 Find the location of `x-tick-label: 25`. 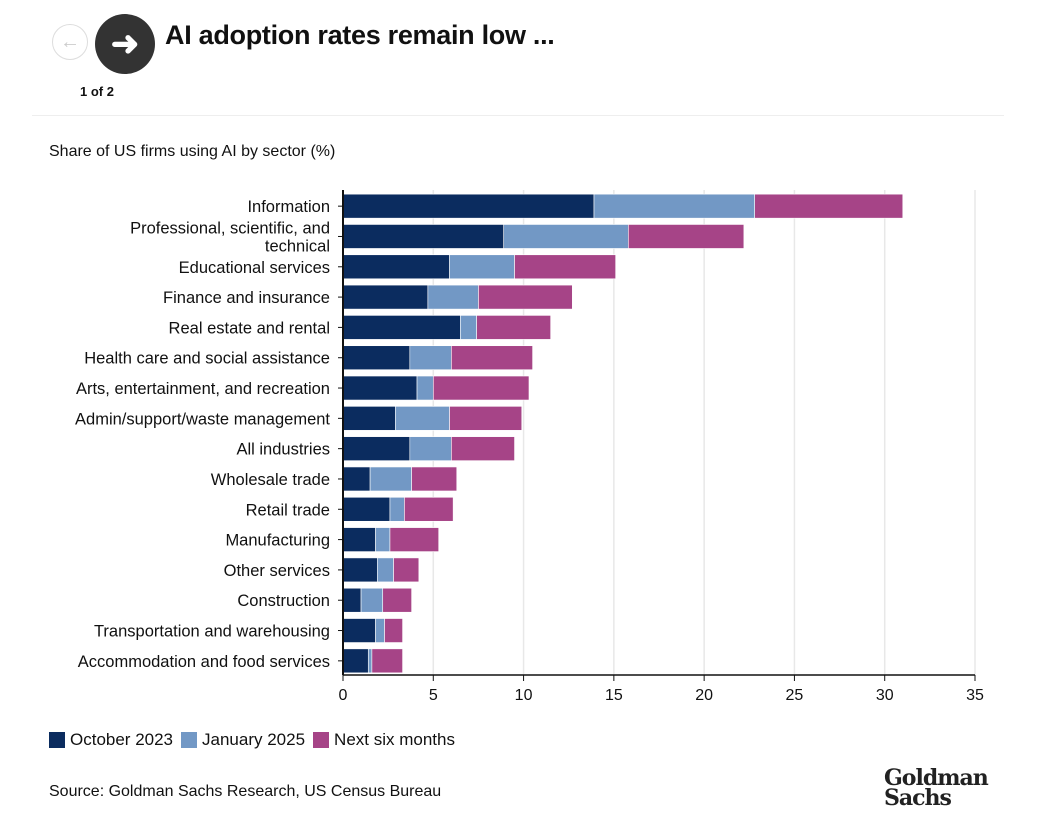

x-tick-label: 25 is located at coordinates (795, 695).